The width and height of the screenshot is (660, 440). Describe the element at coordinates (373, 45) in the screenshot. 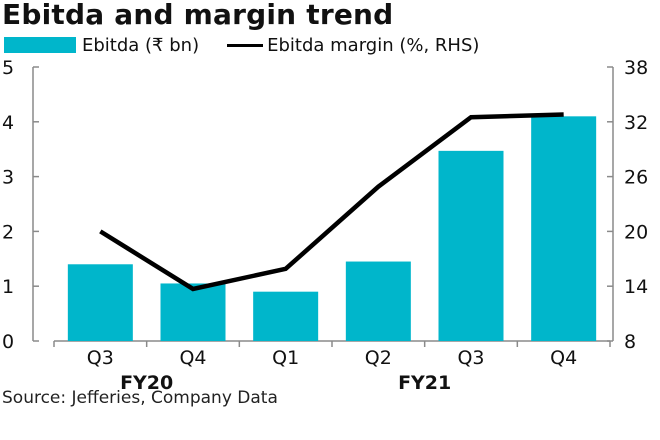

I see `legend-label-margin: Ebitda margin (%, RHS)` at that location.